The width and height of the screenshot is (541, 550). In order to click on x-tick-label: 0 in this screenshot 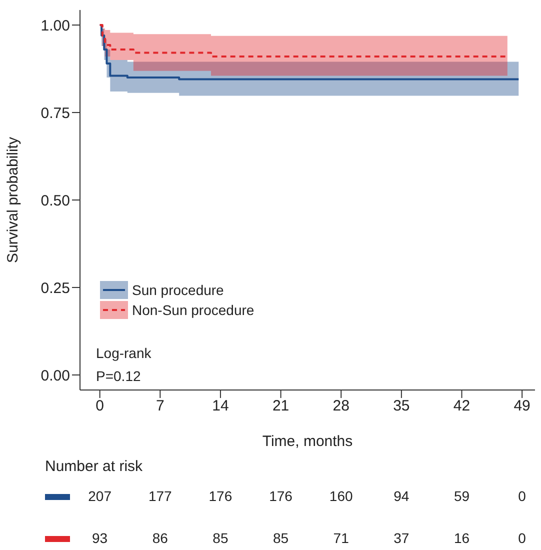, I will do `click(100, 406)`.